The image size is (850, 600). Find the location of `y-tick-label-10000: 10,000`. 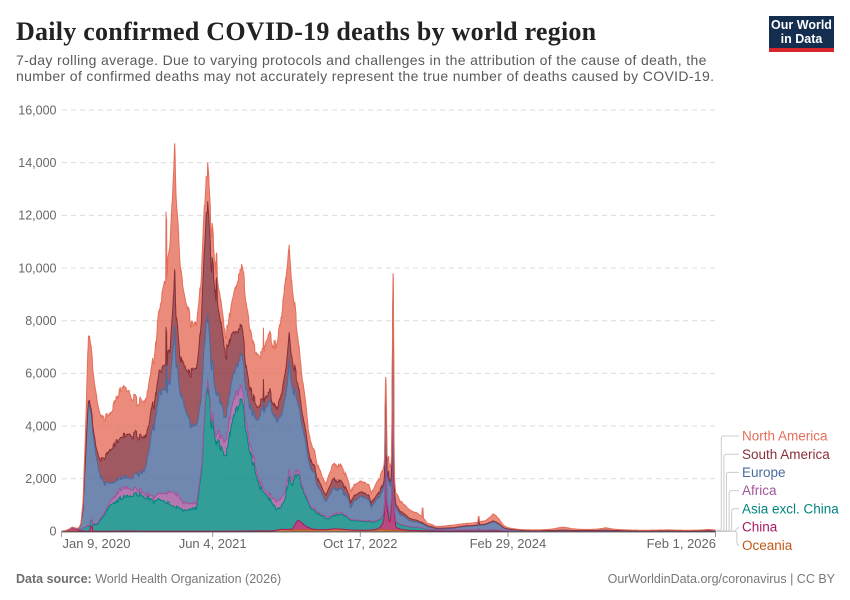

y-tick-label-10000: 10,000 is located at coordinates (37, 268).